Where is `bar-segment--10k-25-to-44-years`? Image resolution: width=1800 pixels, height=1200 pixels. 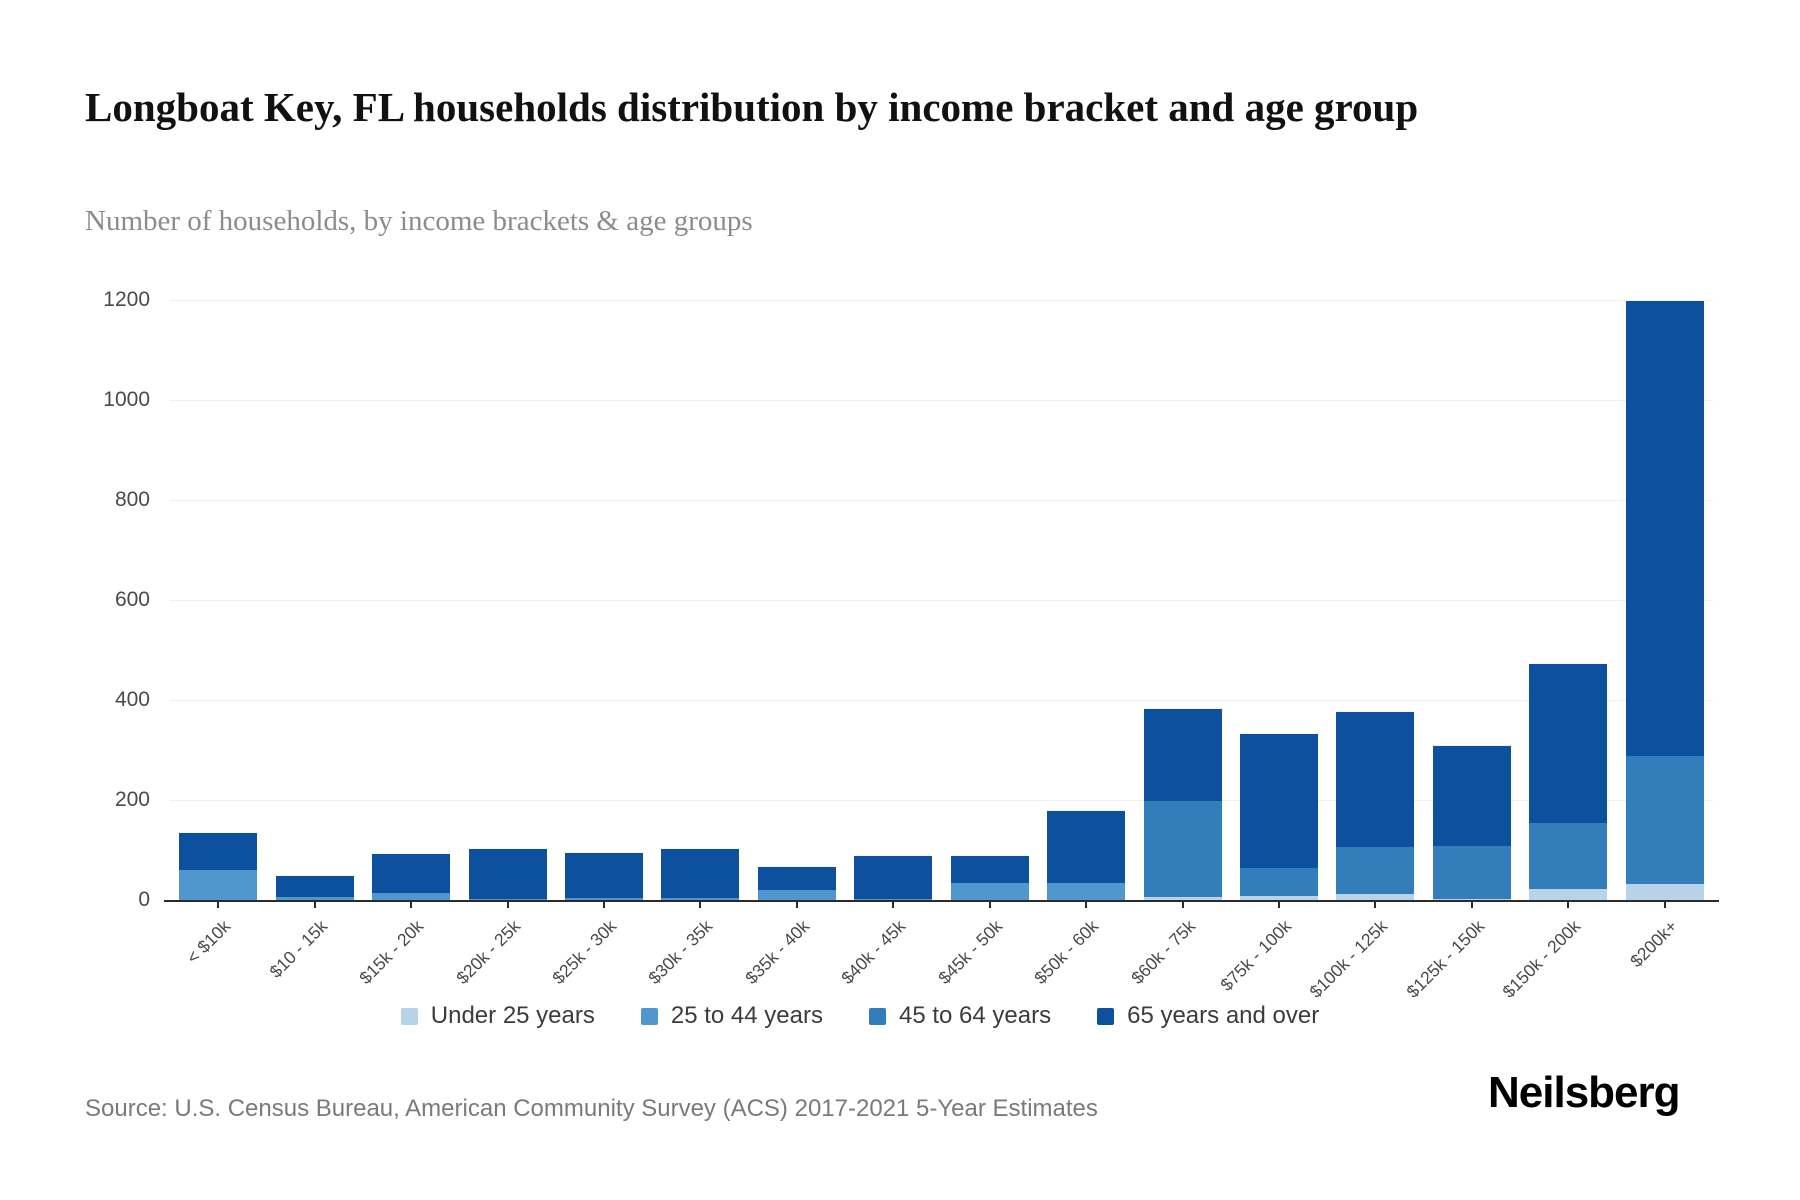
bar-segment--10k-25-to-44-years is located at coordinates (218, 884).